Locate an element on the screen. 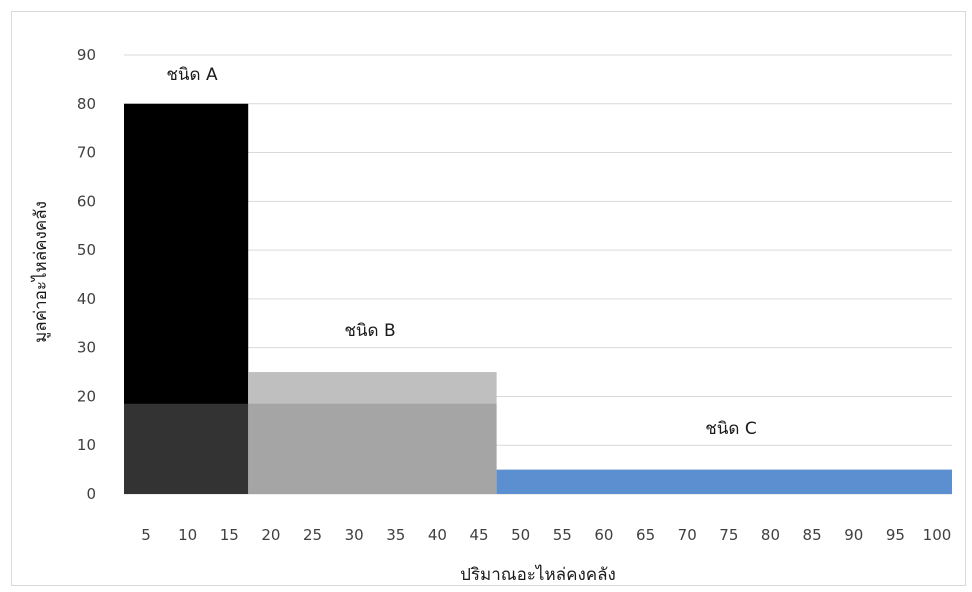 This screenshot has width=972, height=592. x-tick-label: 5 is located at coordinates (146, 535).